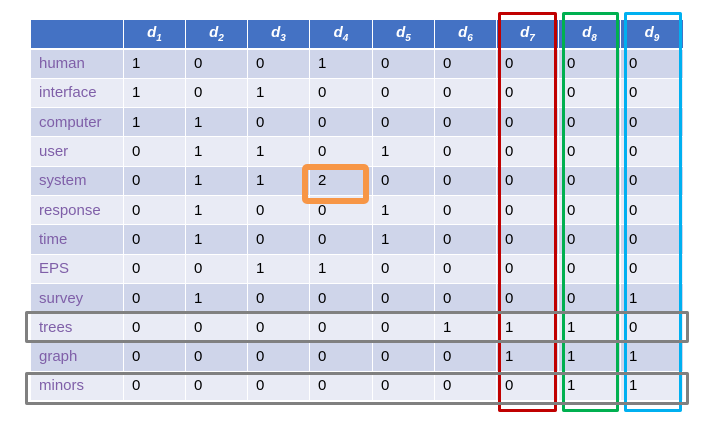  Describe the element at coordinates (357, 64) in the screenshot. I see `matrix-row-human: human 1 0 0 1 0 0 0 0 0` at that location.